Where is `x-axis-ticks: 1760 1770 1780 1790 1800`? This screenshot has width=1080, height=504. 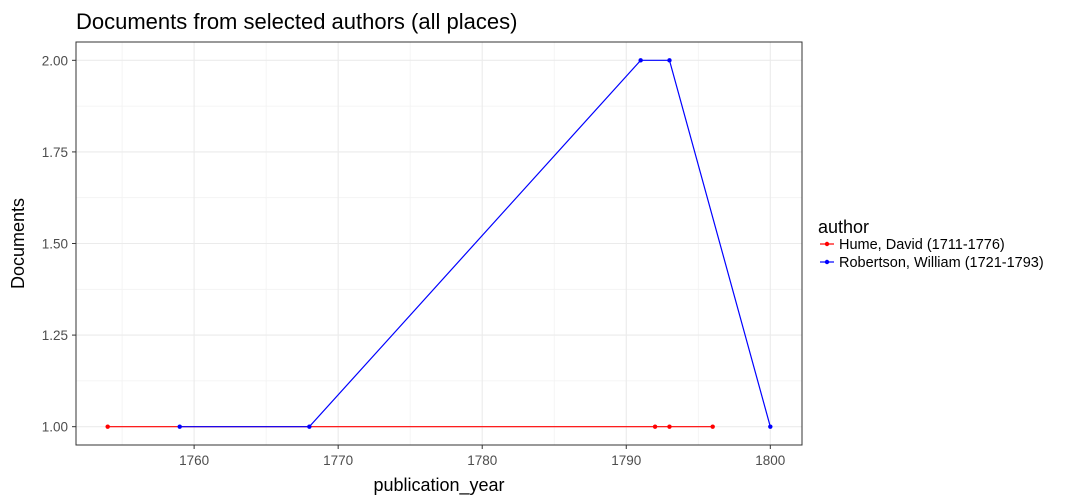
x-axis-ticks: 1760 1770 1780 1790 1800 is located at coordinates (482, 456).